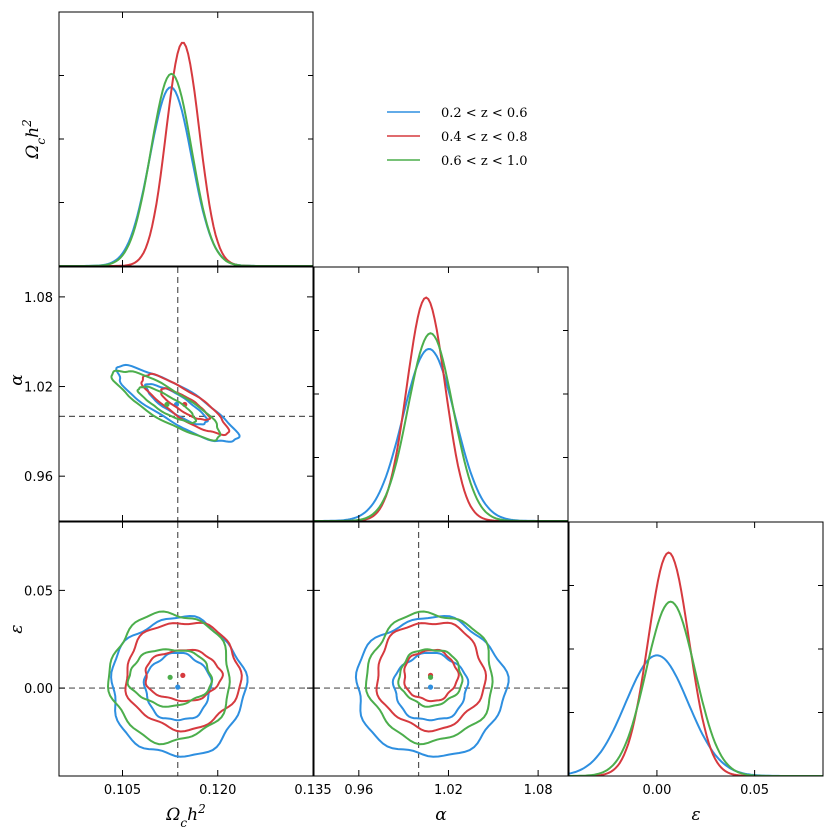  I want to click on y-tick-label: 0.96, so click(38, 477).